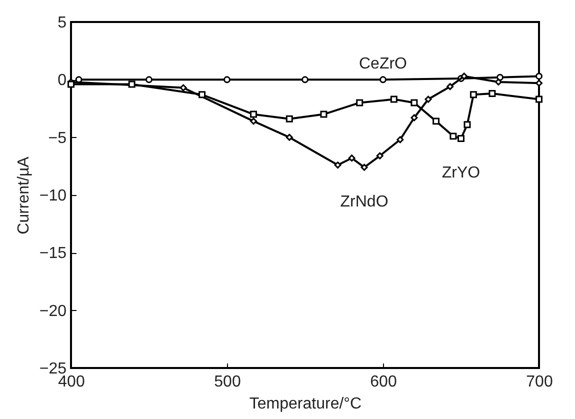 Image resolution: width=575 pixels, height=419 pixels. I want to click on y-tick-label: 5, so click(62, 23).